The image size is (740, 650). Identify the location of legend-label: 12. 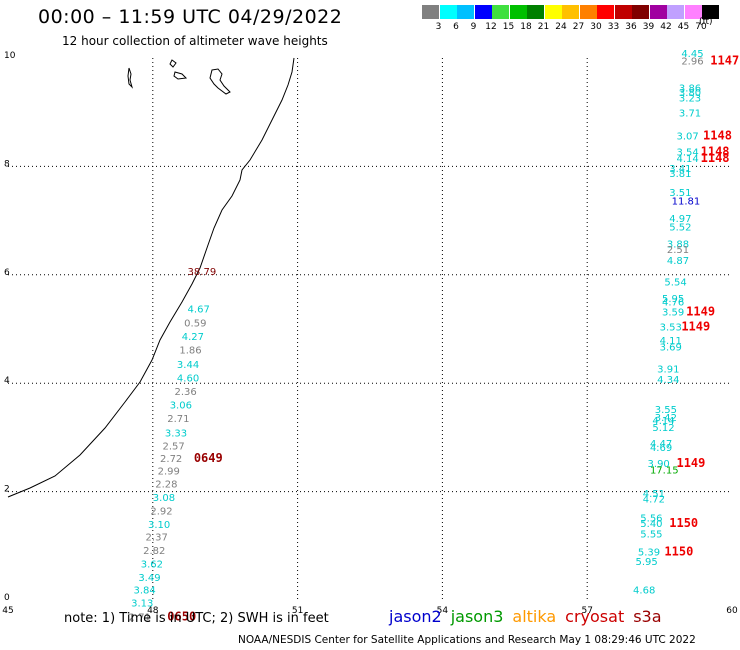
(491, 27).